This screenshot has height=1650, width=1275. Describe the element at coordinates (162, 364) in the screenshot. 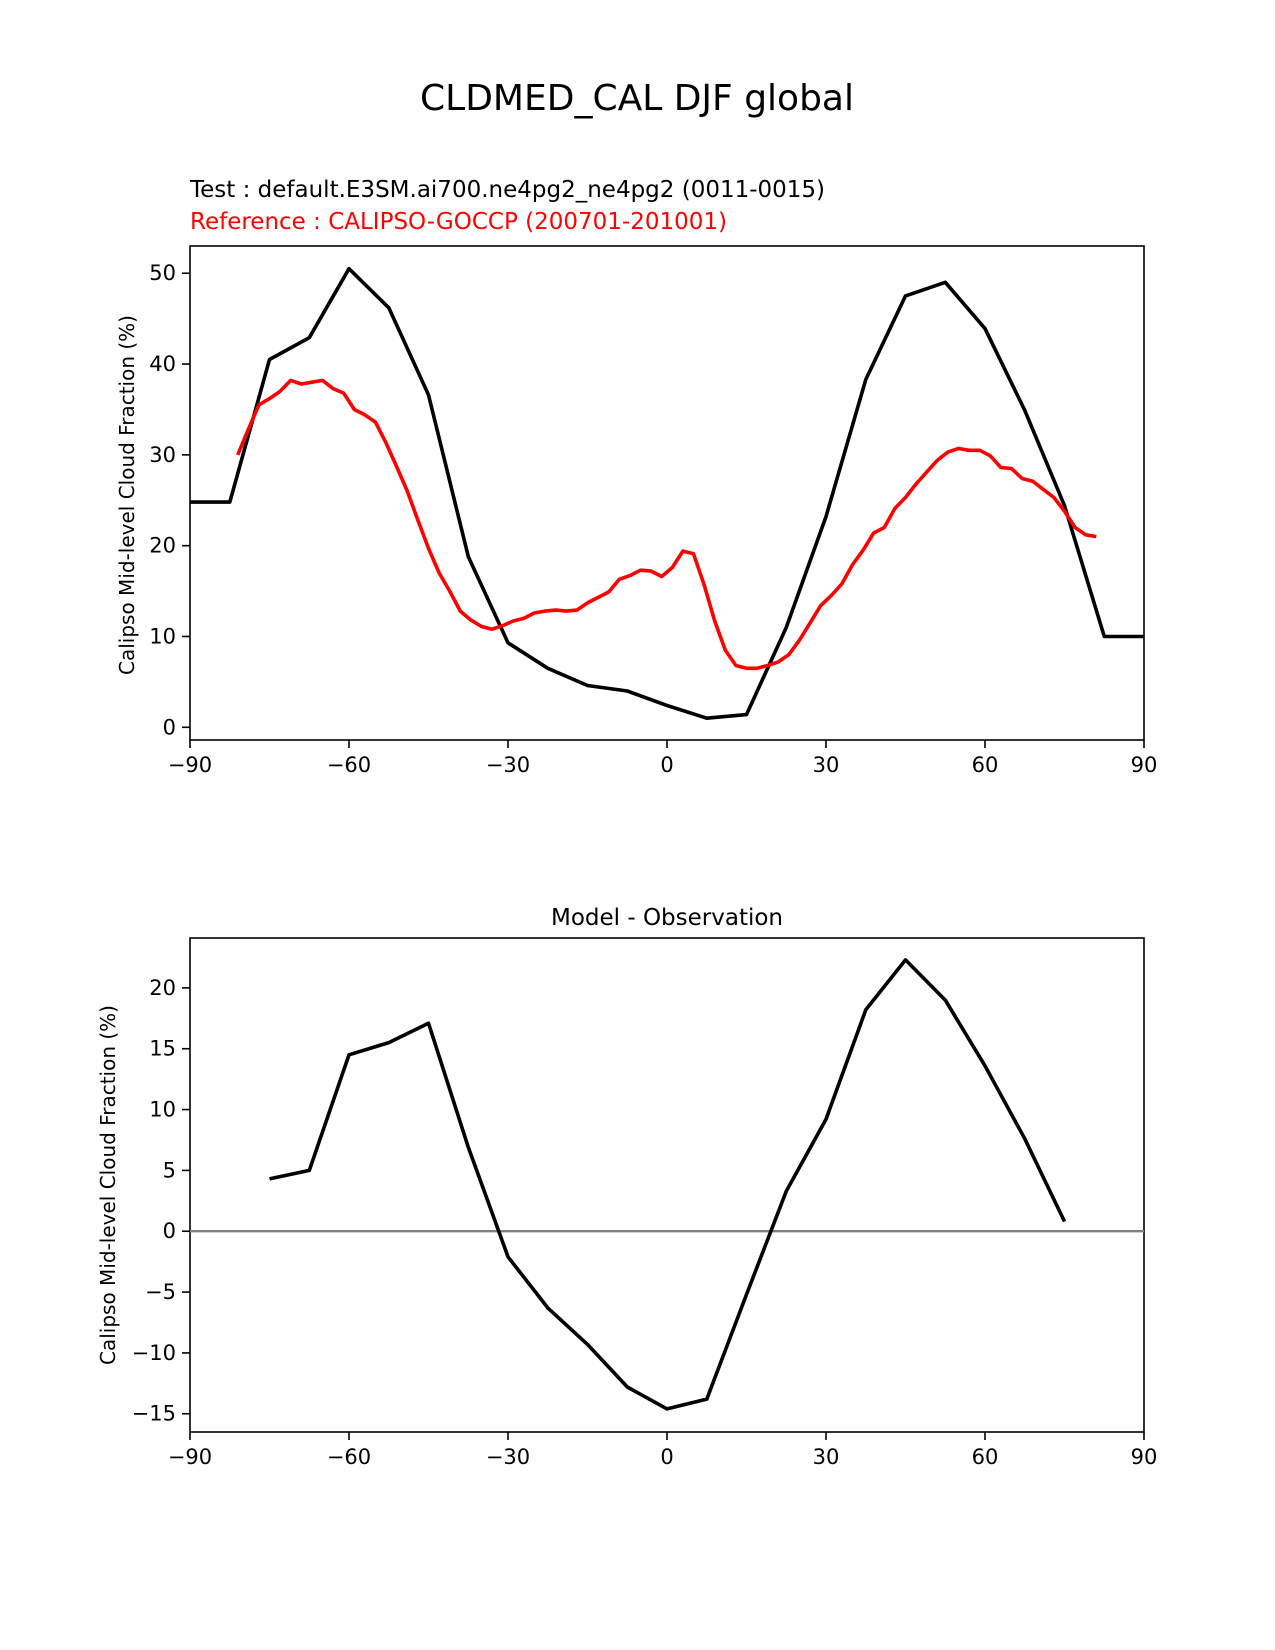

I see `y-tick-label: 40` at that location.